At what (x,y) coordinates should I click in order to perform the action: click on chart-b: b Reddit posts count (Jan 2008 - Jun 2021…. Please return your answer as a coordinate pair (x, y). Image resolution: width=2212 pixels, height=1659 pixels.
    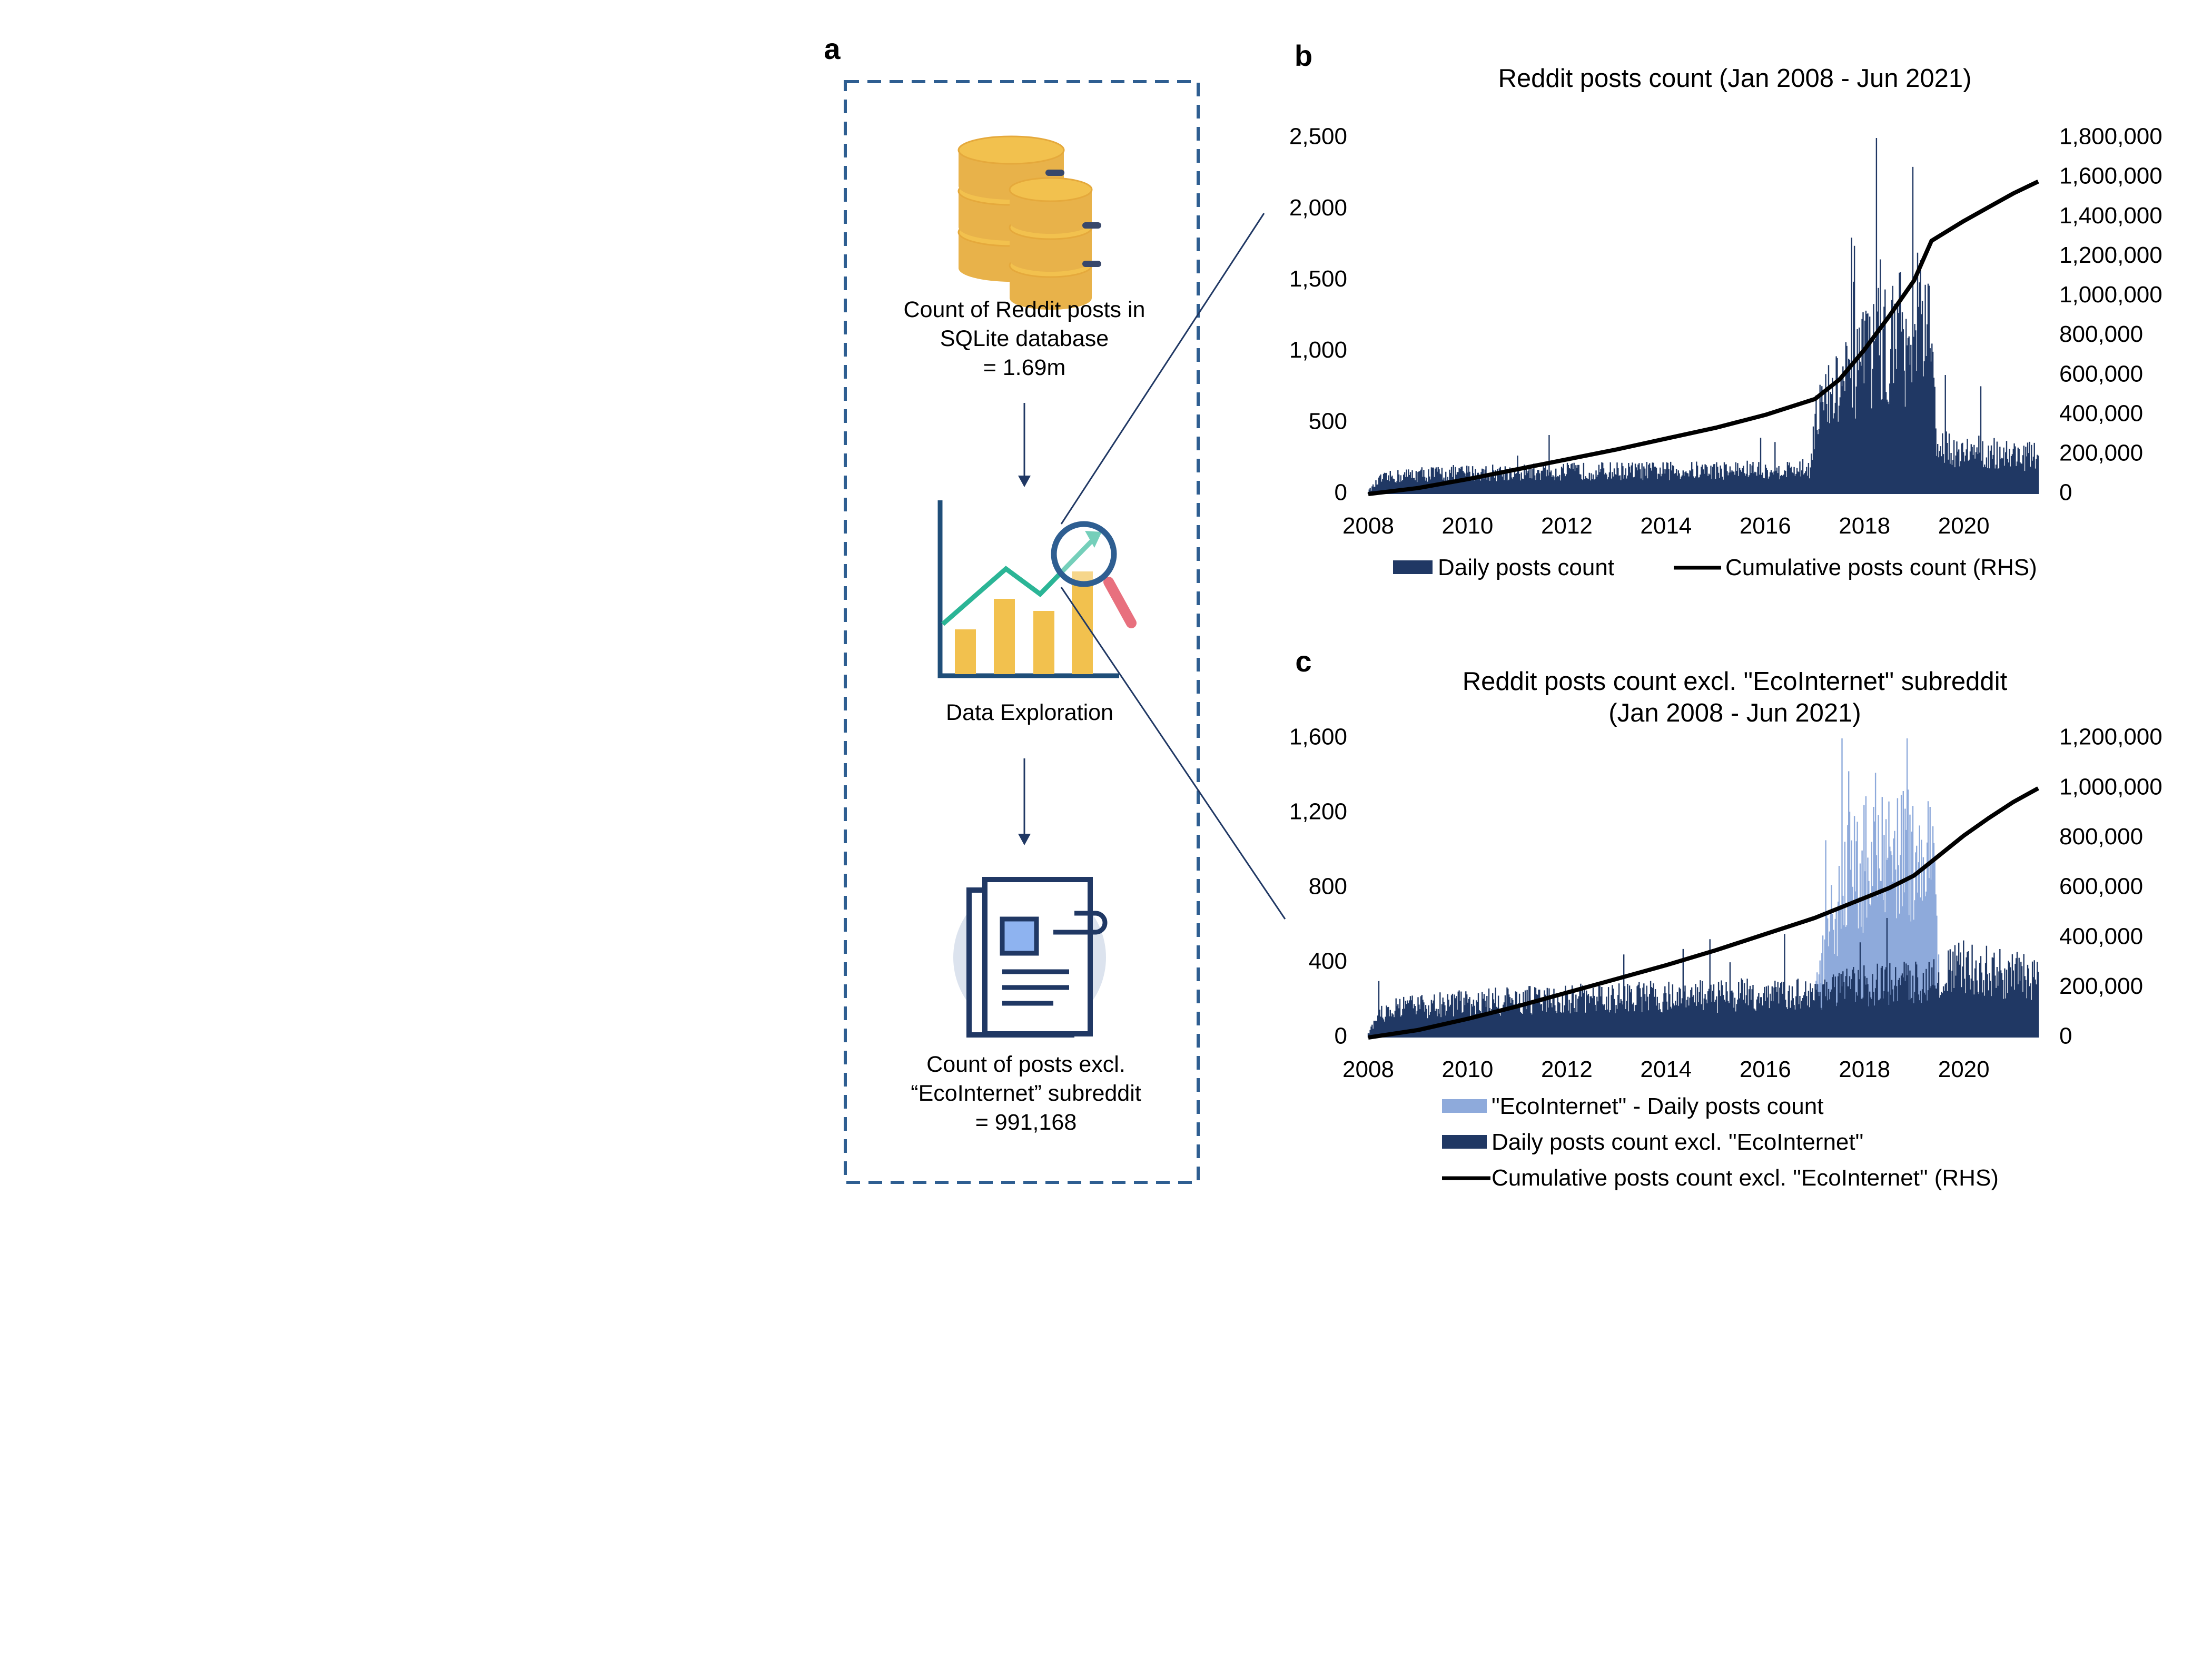
    Looking at the image, I should click on (1725, 309).